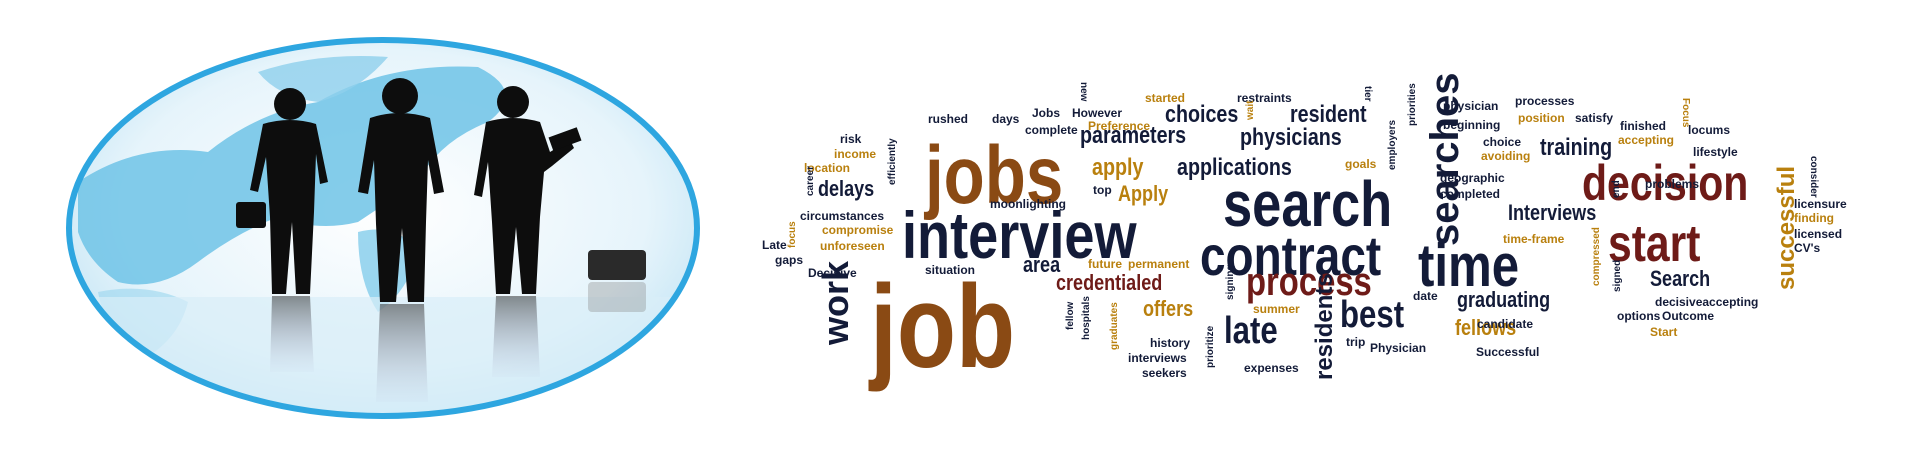 Image resolution: width=1920 pixels, height=450 pixels. What do you see at coordinates (1534, 239) in the screenshot?
I see `word-time-frame: time-frame` at bounding box center [1534, 239].